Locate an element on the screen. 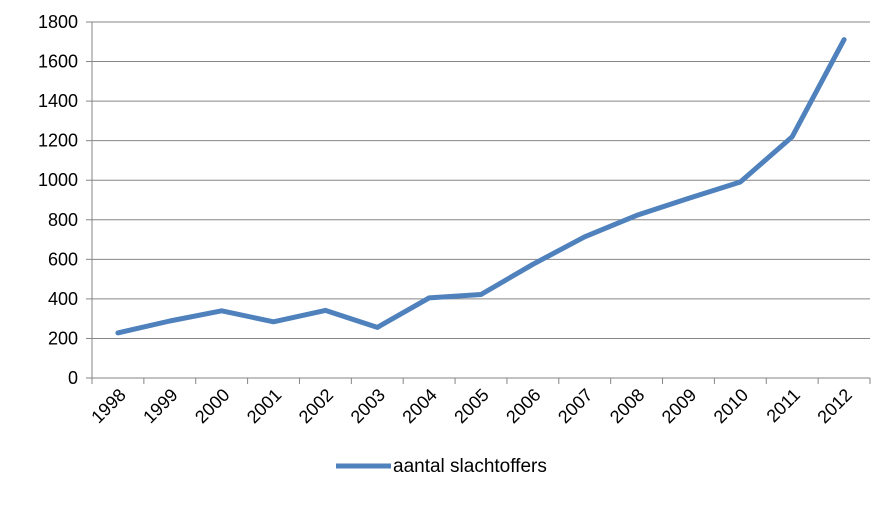 This screenshot has height=507, width=889. y-tick-label: 400 is located at coordinates (63, 299).